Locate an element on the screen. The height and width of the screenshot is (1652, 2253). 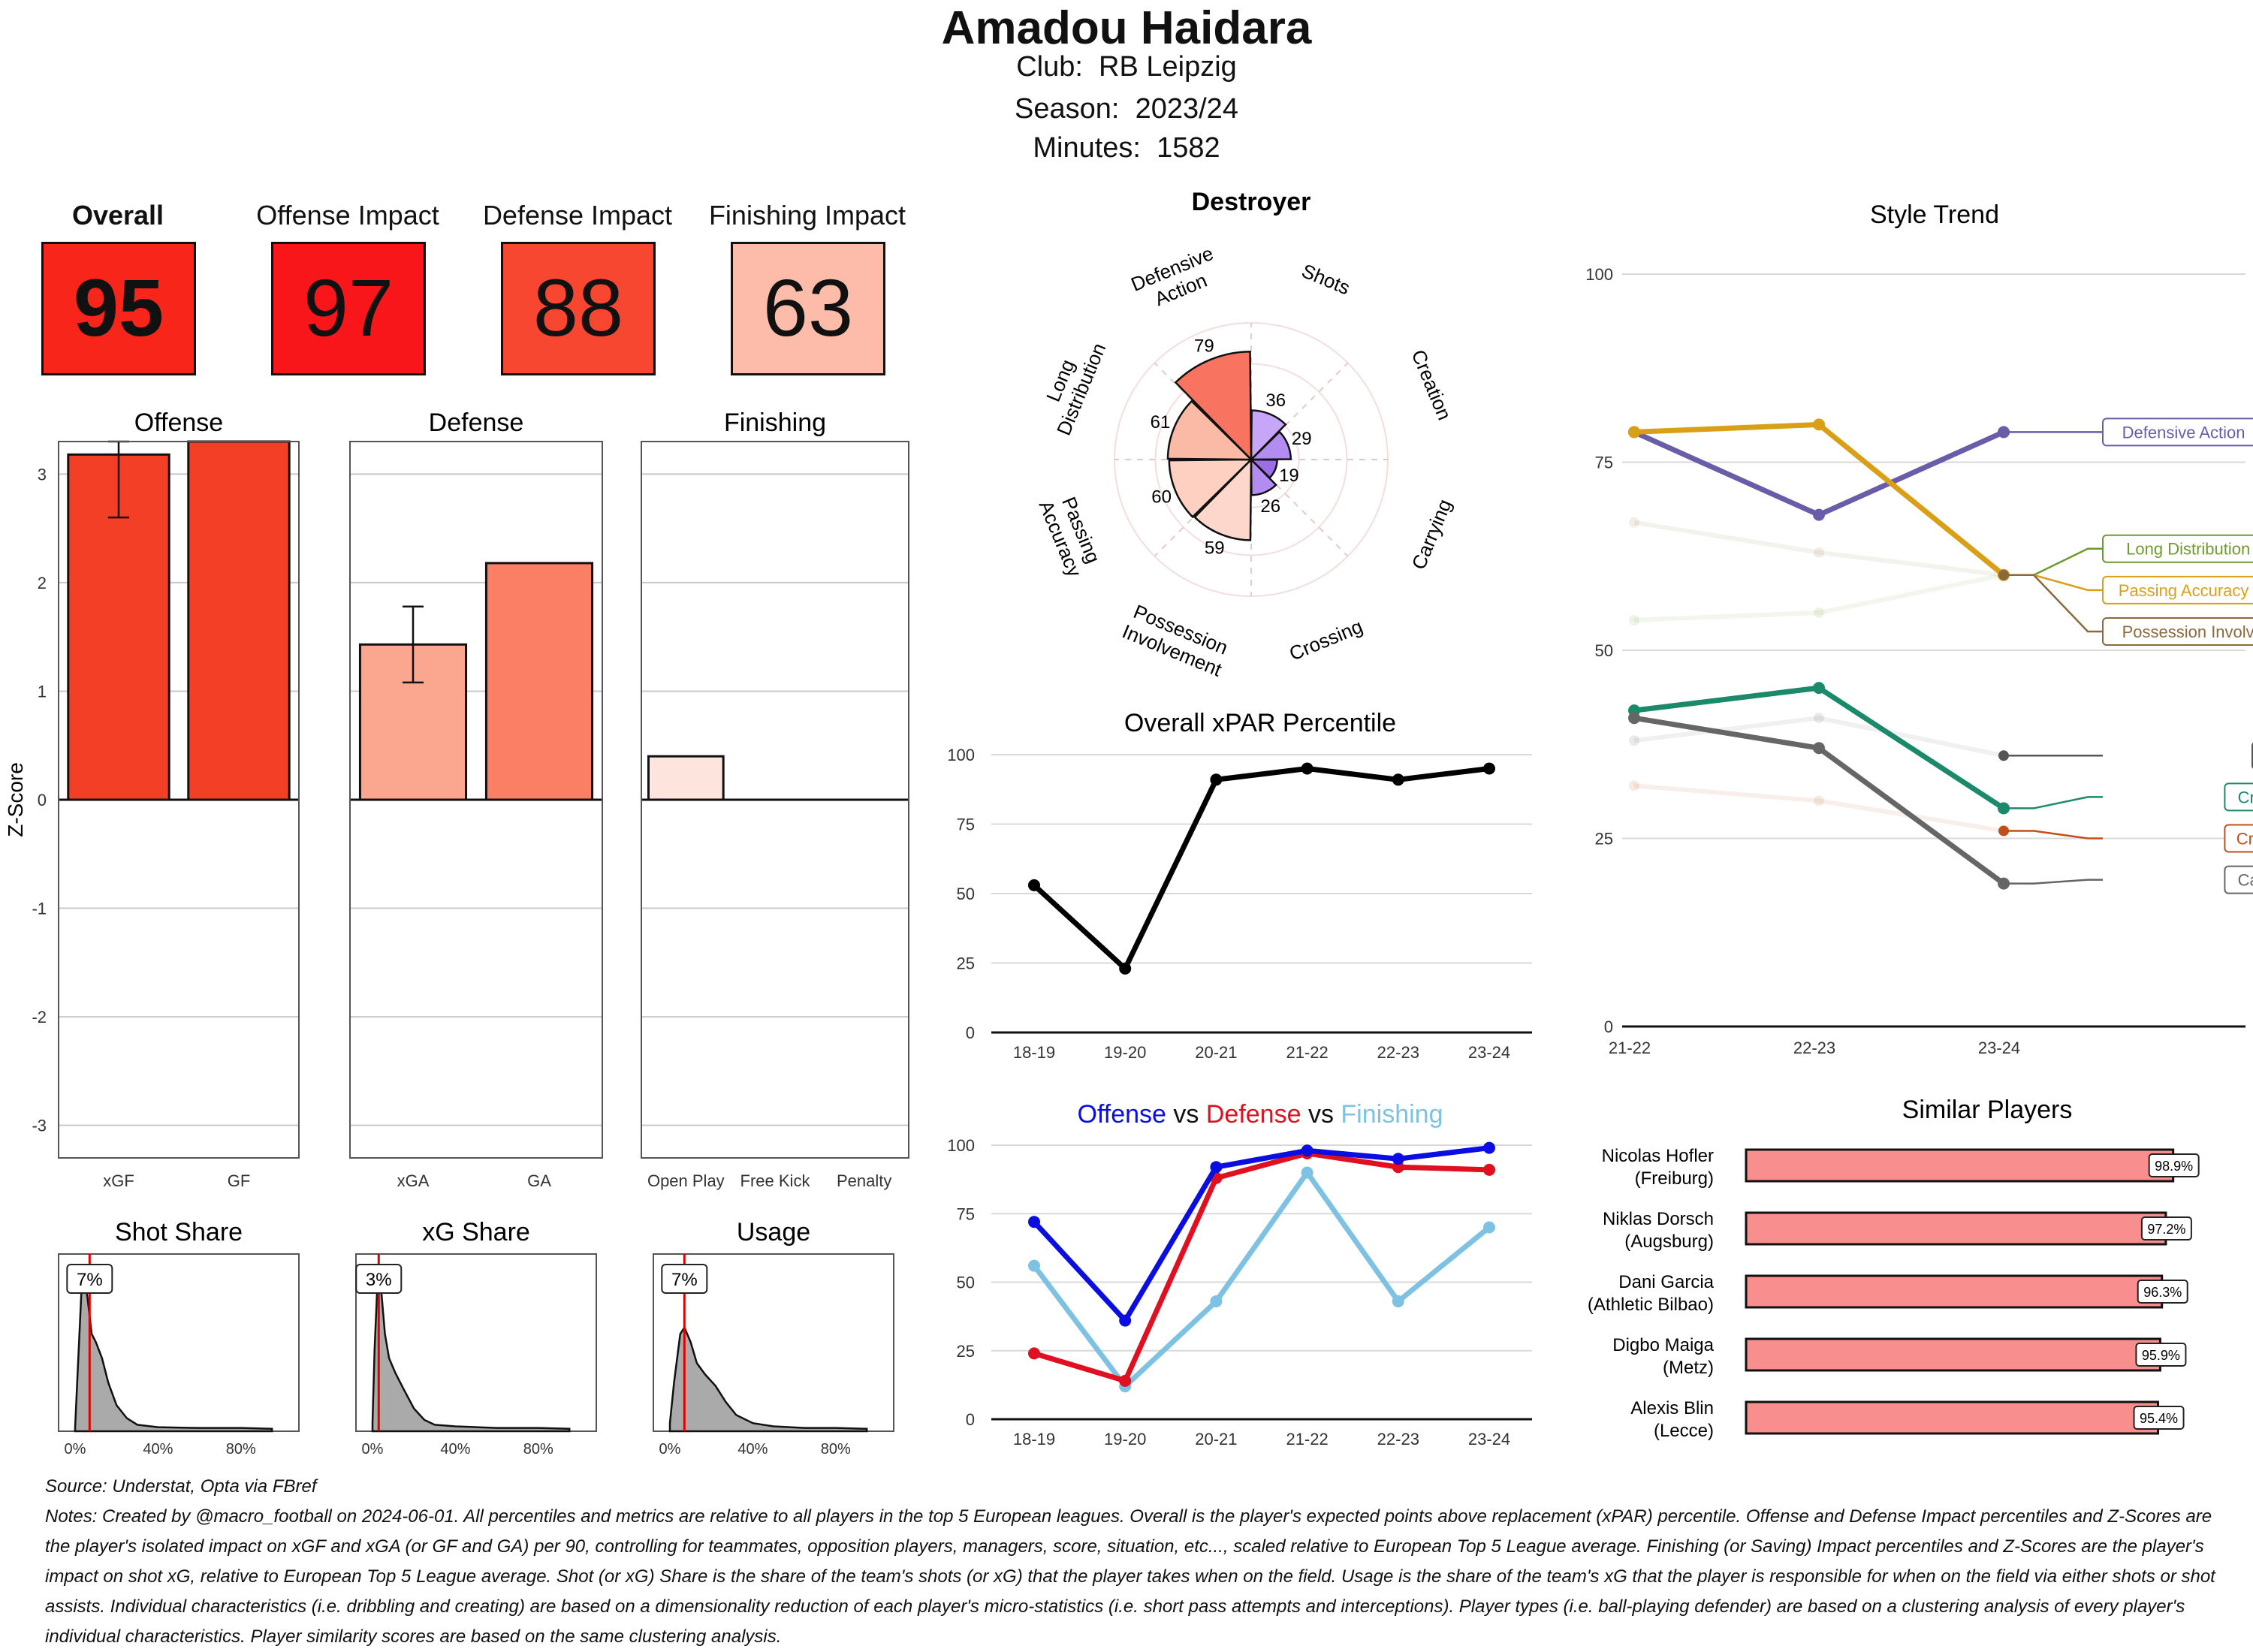
x-tick-label: GA is located at coordinates (539, 1180).